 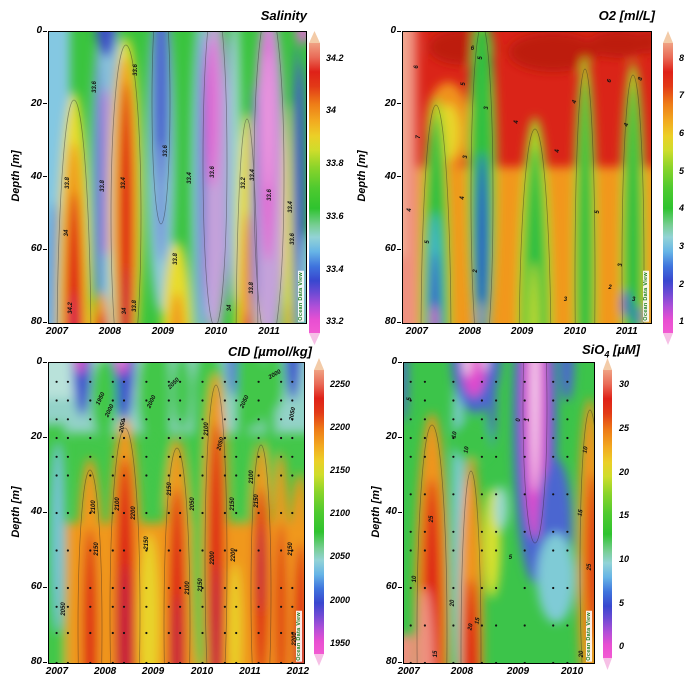 I want to click on xtick-label-salinity: 2011, so click(x=269, y=331).